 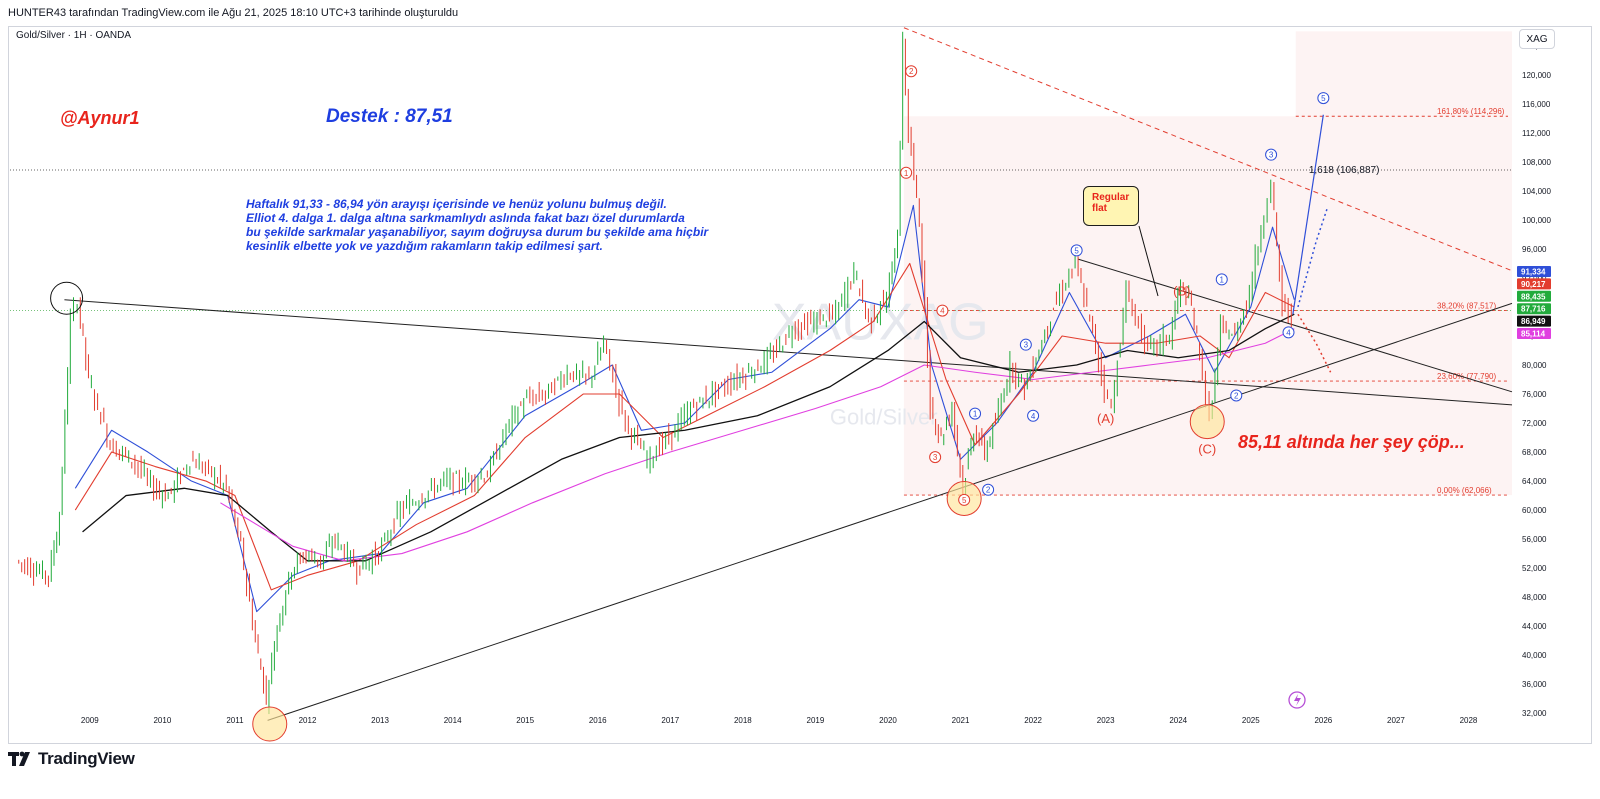 I want to click on price-tag: 91,334, so click(x=1534, y=271).